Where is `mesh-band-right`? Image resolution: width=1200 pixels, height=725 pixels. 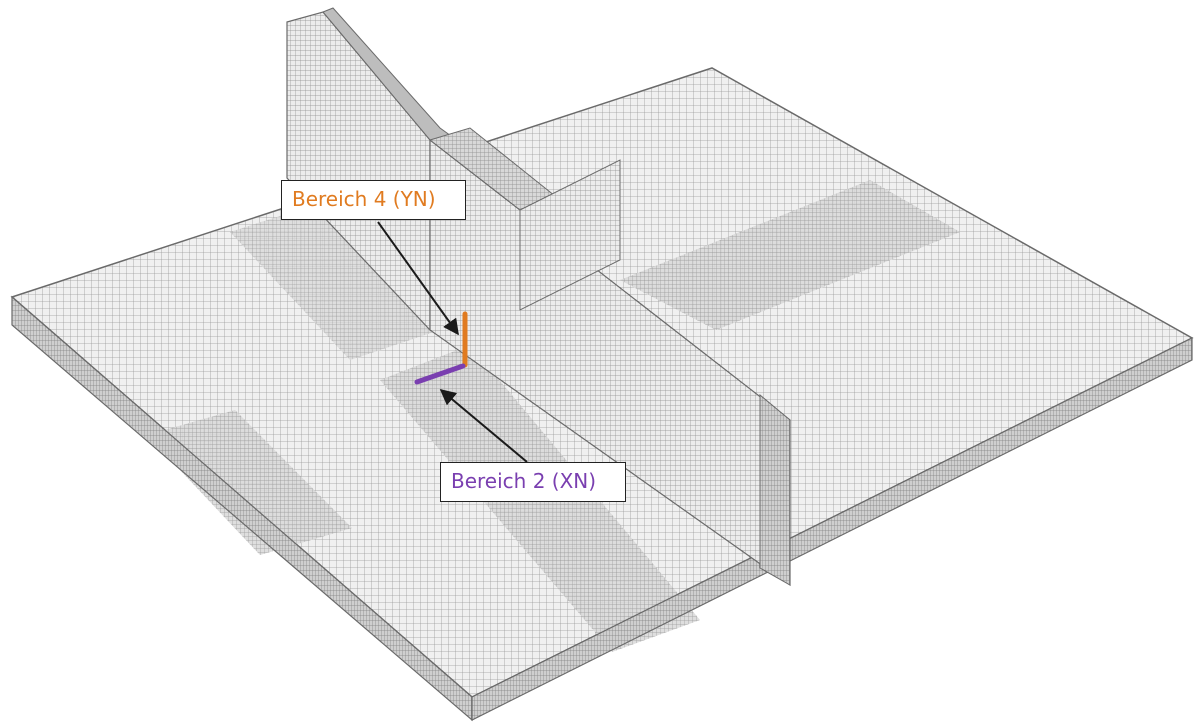
mesh-band-right is located at coordinates (790, 255).